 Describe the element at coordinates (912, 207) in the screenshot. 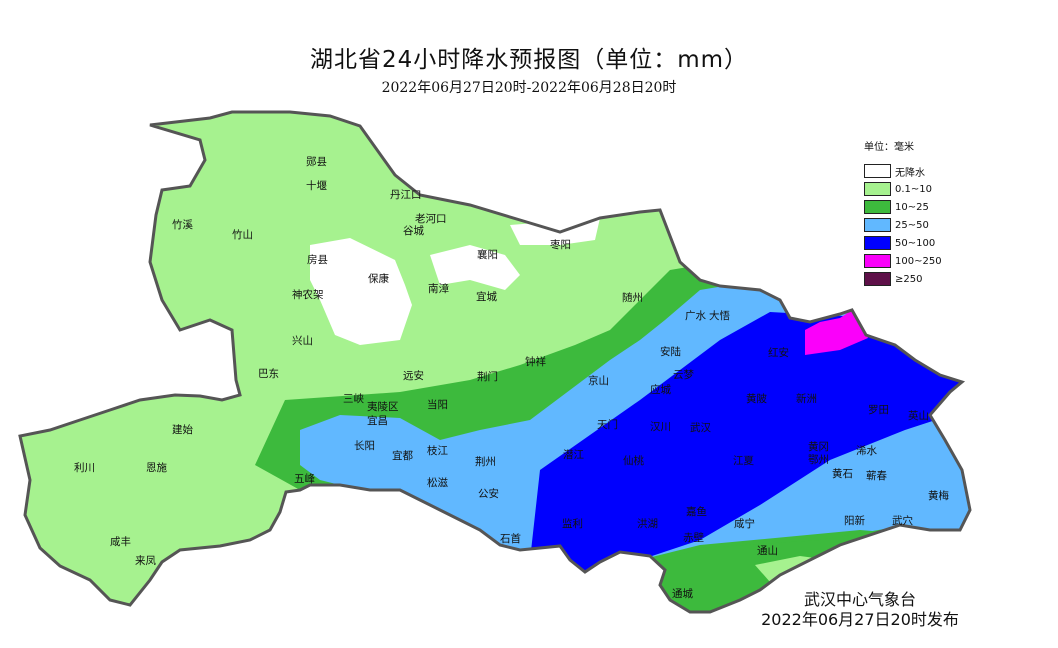

I see `legend-label: 10~25` at that location.